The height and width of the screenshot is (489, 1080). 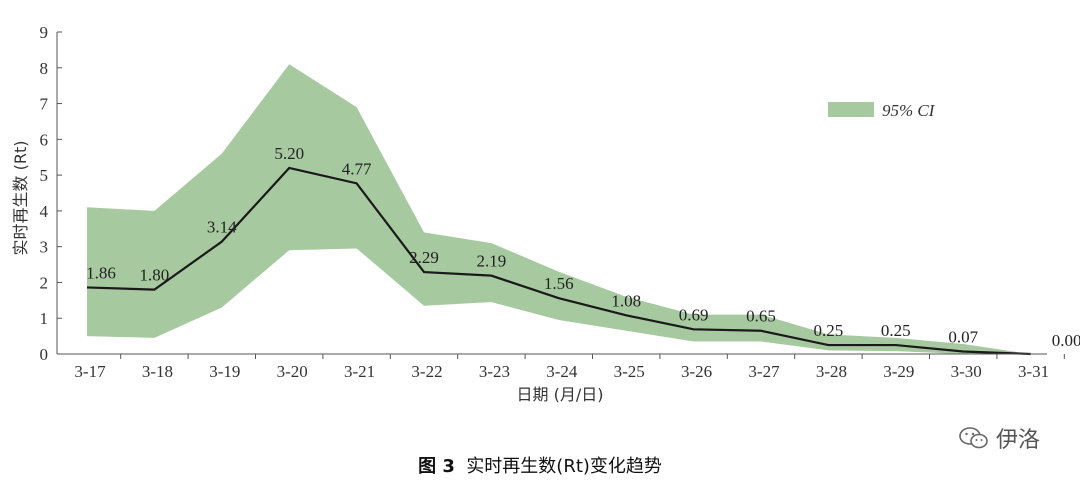 What do you see at coordinates (898, 371) in the screenshot?
I see `x-tick-label: 3-29` at bounding box center [898, 371].